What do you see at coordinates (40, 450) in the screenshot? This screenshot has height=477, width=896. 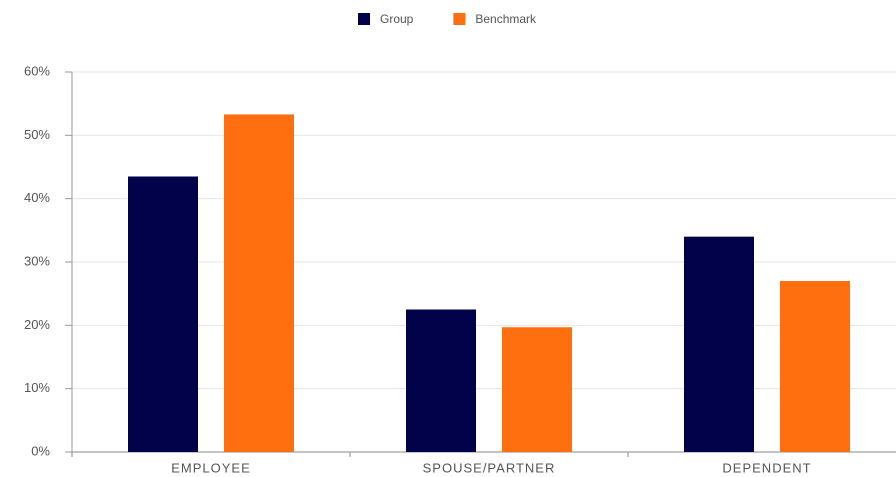 I see `y-tick-label: 0%` at bounding box center [40, 450].